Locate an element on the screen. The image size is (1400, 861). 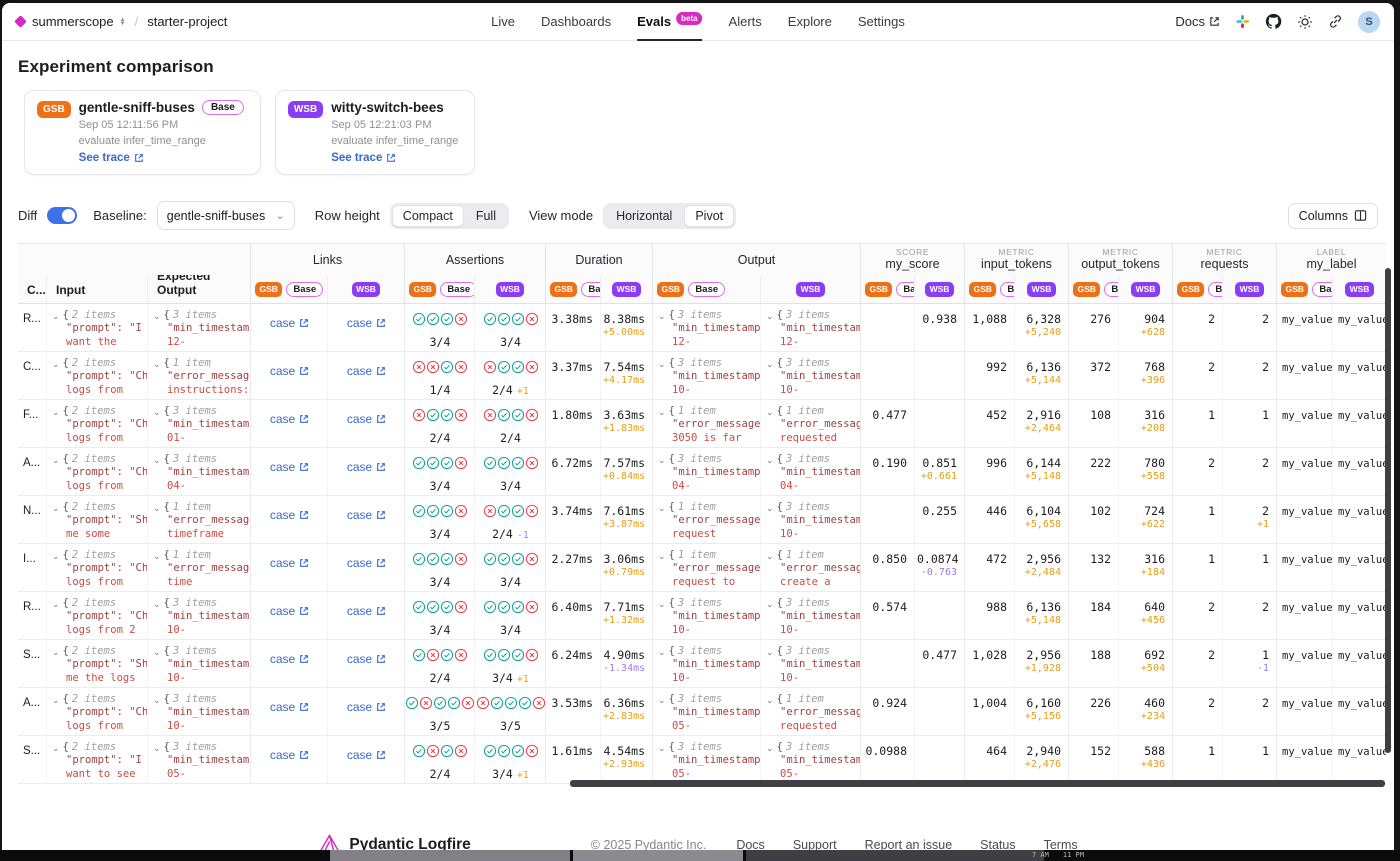
org-name: summerscope is located at coordinates (73, 21).